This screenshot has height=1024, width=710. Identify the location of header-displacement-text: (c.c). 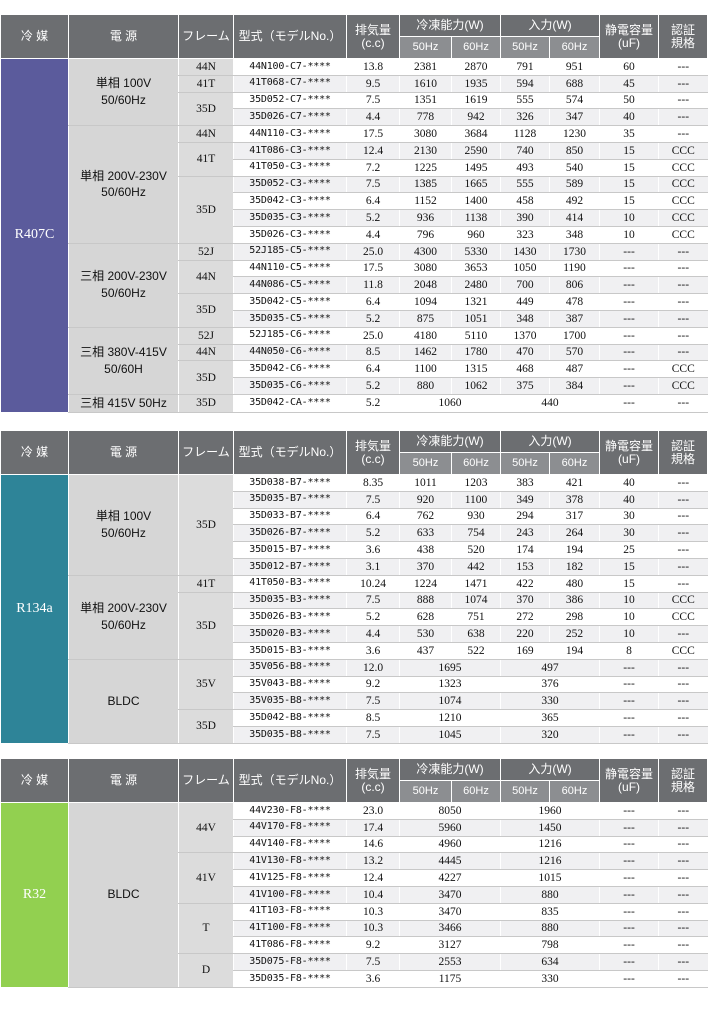
(373, 786).